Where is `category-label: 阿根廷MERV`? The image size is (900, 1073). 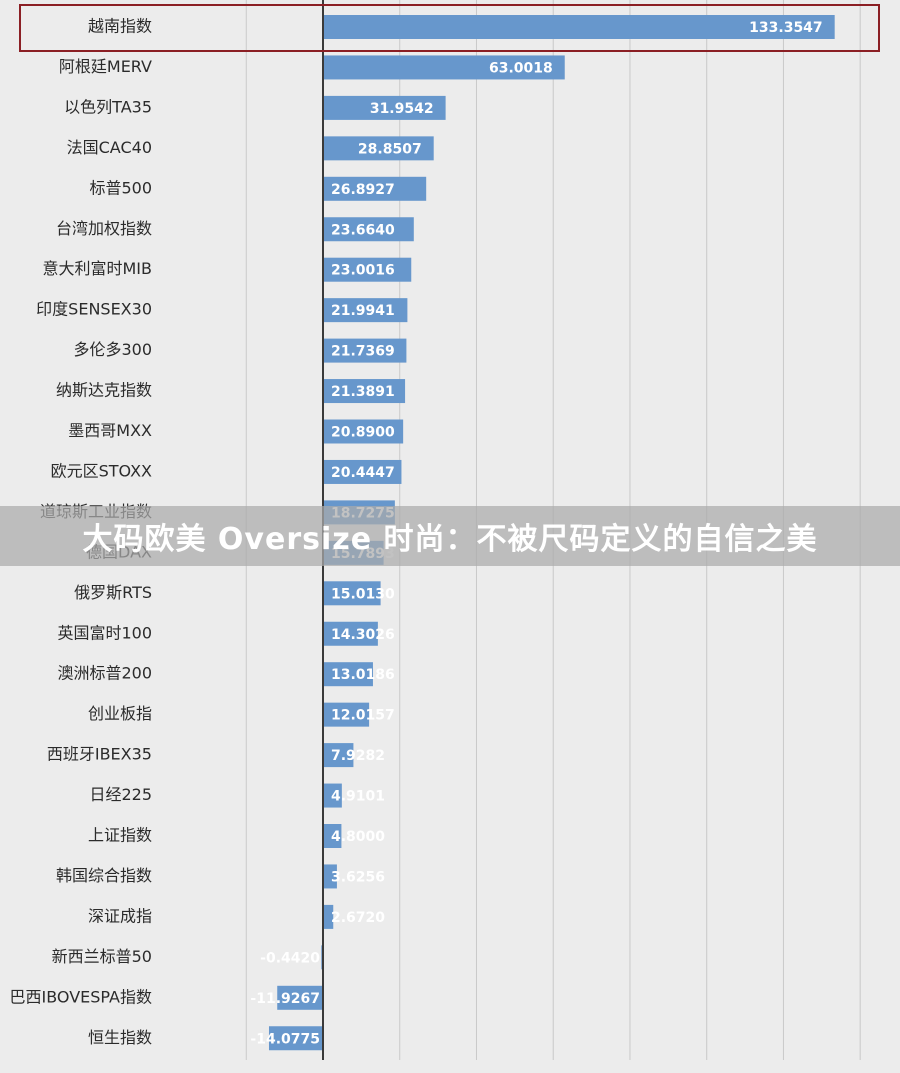
category-label: 阿根廷MERV is located at coordinates (105, 66).